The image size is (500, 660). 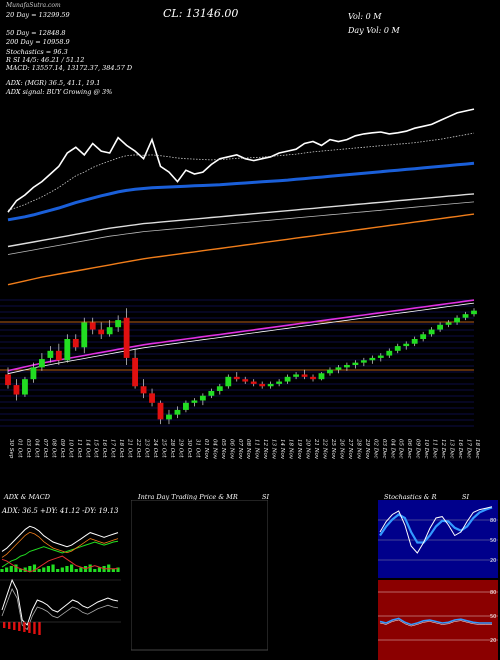 What do you see at coordinates (155, 448) in the screenshot?
I see `date-tick-label: 24 Oct` at bounding box center [155, 448].